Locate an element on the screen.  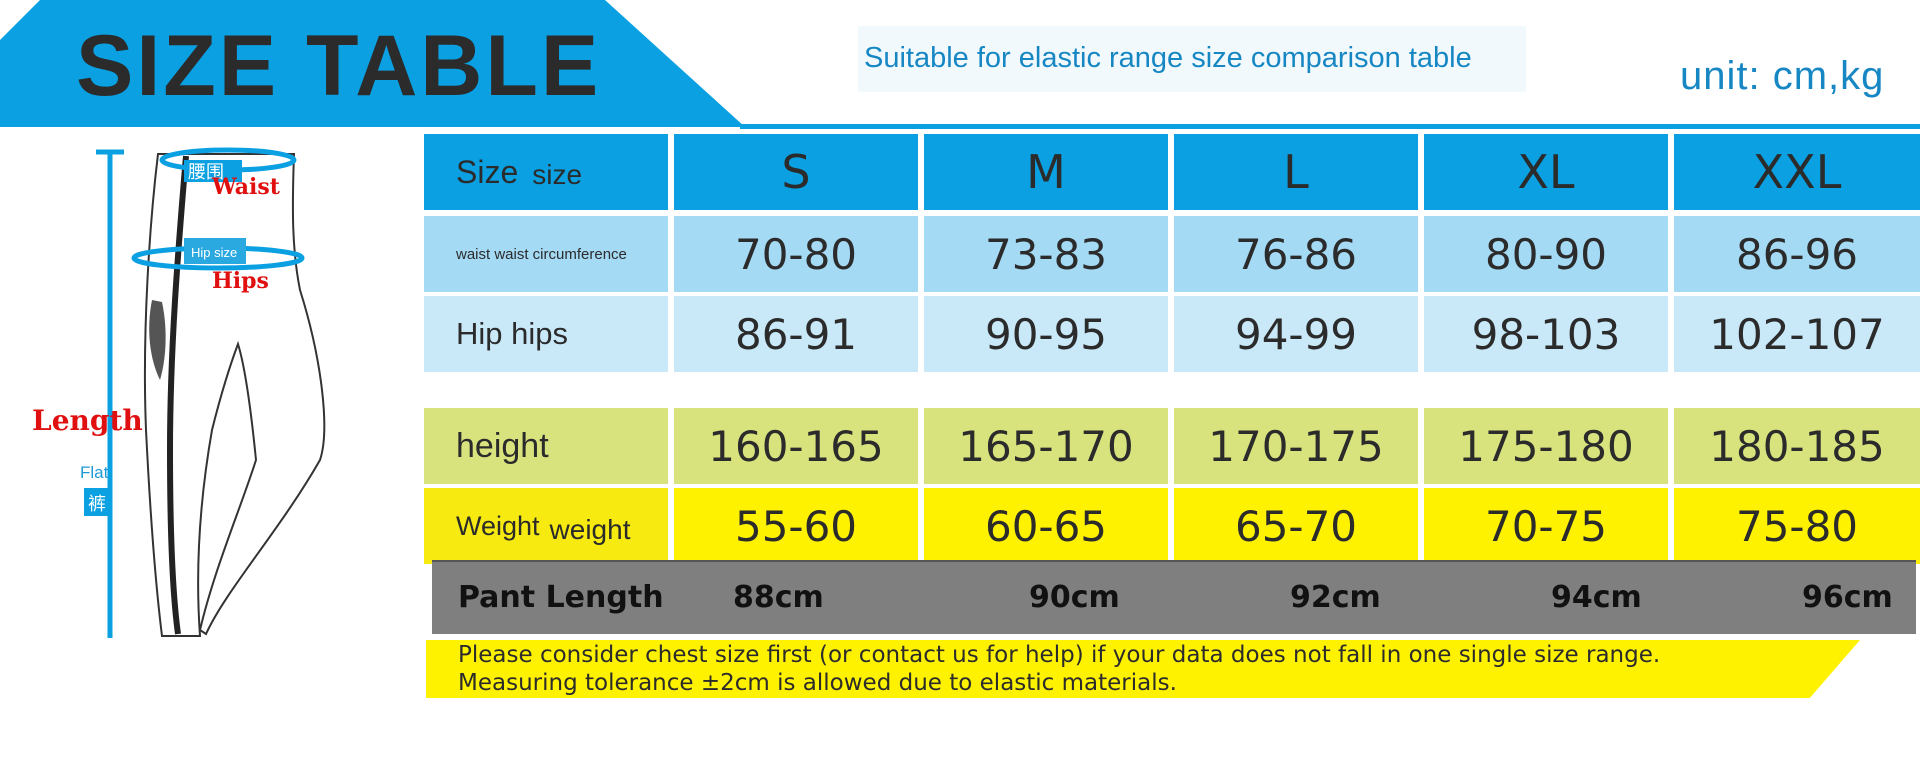
hip-value: 90-95 is located at coordinates (1046, 334).